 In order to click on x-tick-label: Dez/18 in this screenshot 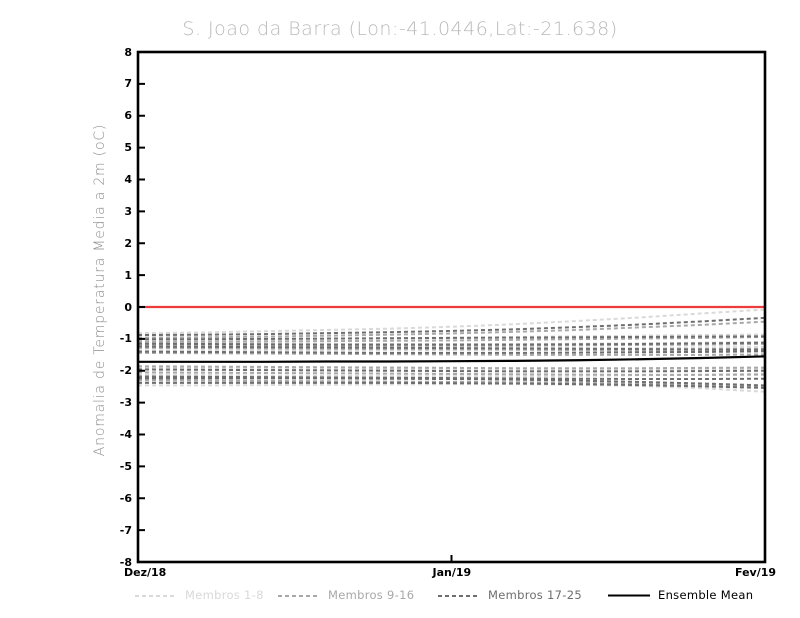, I will do `click(145, 572)`.